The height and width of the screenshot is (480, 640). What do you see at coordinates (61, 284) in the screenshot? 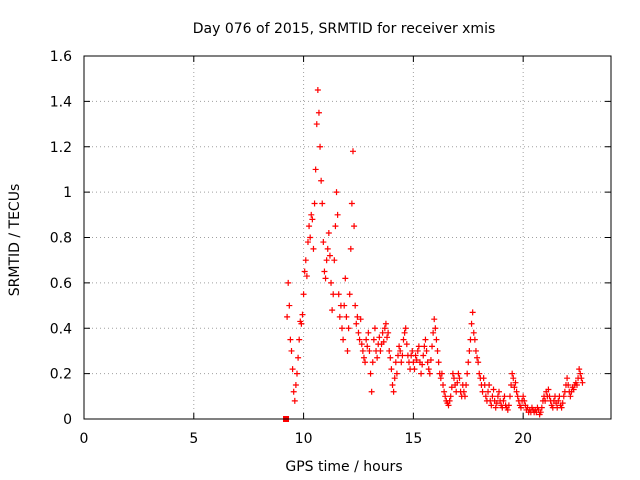
I see `y-tick-label: 0.6` at bounding box center [61, 284].